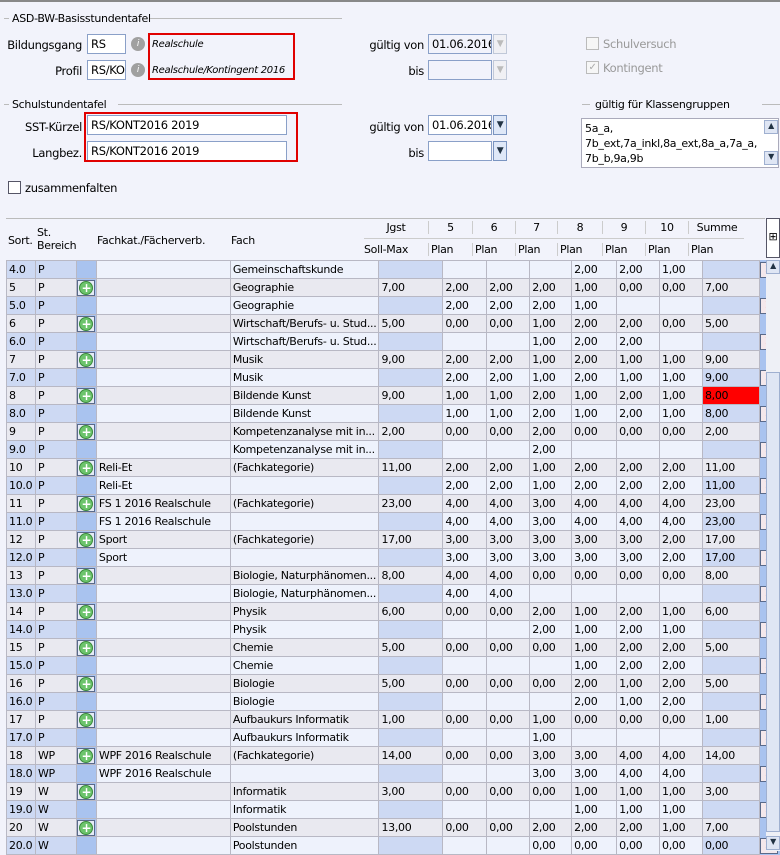 The image size is (780, 855). I want to click on cell-summe: 2,00, so click(730, 431).